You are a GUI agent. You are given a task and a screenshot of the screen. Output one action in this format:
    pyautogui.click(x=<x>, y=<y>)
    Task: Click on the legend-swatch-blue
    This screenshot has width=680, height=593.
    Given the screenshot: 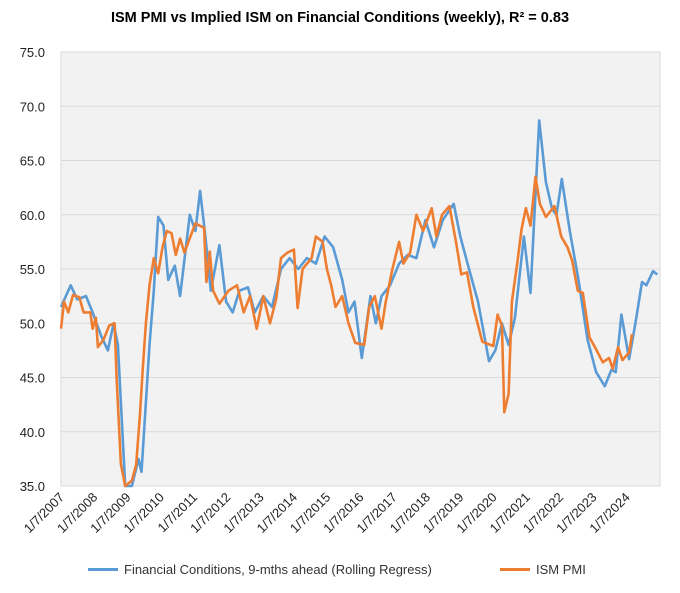 What is the action you would take?
    pyautogui.click(x=103, y=569)
    